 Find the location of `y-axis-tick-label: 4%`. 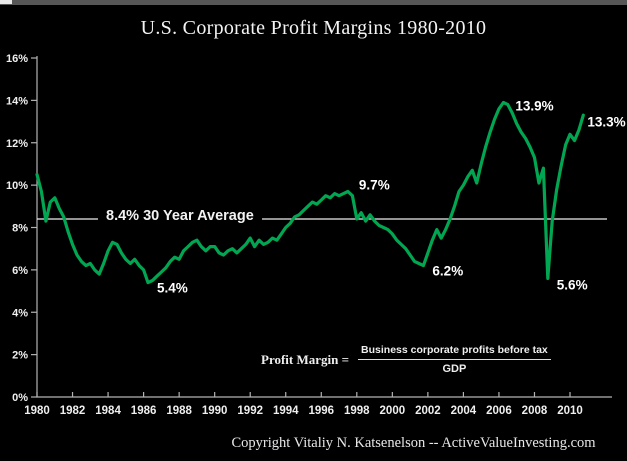

y-axis-tick-label: 4% is located at coordinates (20, 313).